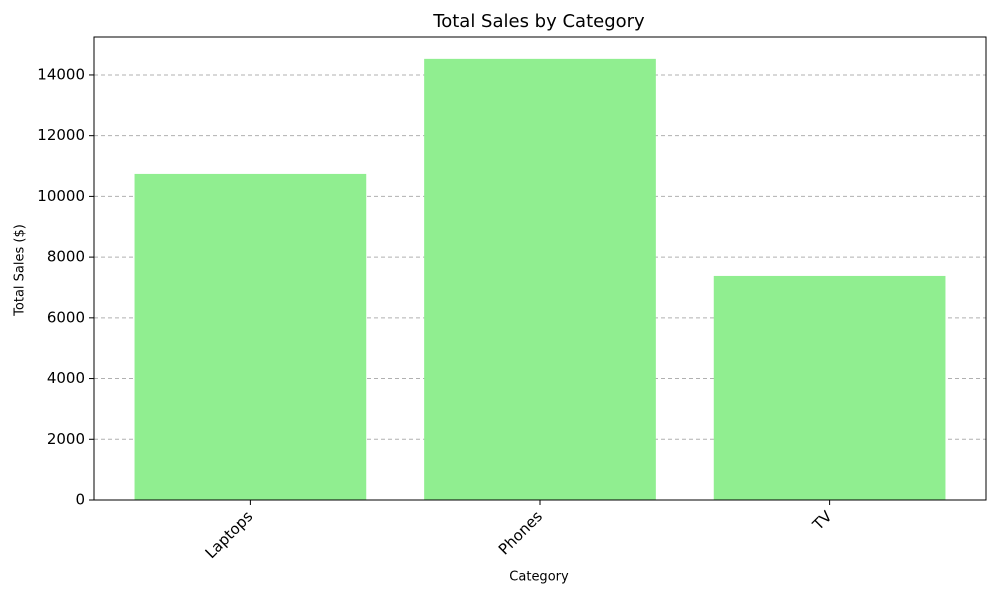 Image resolution: width=1000 pixels, height=600 pixels. Describe the element at coordinates (20, 270) in the screenshot. I see `y-axis-label: Total Sales ($)` at that location.